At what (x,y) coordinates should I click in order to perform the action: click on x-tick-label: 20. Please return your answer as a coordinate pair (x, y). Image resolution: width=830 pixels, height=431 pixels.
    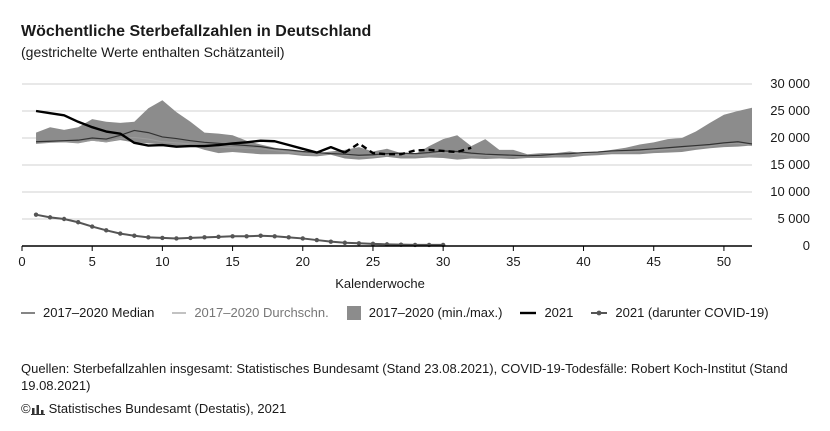
    Looking at the image, I should click on (303, 261).